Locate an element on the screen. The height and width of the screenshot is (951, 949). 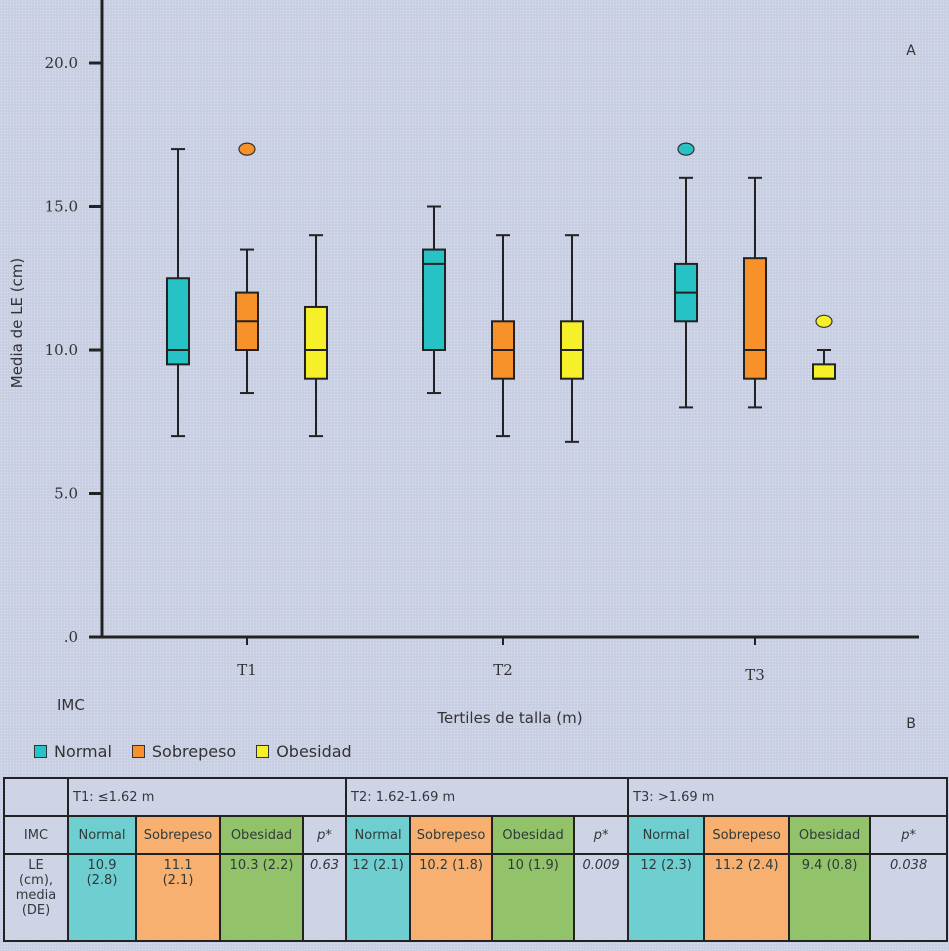
value-p-t2: 0.009 is located at coordinates (601, 897).